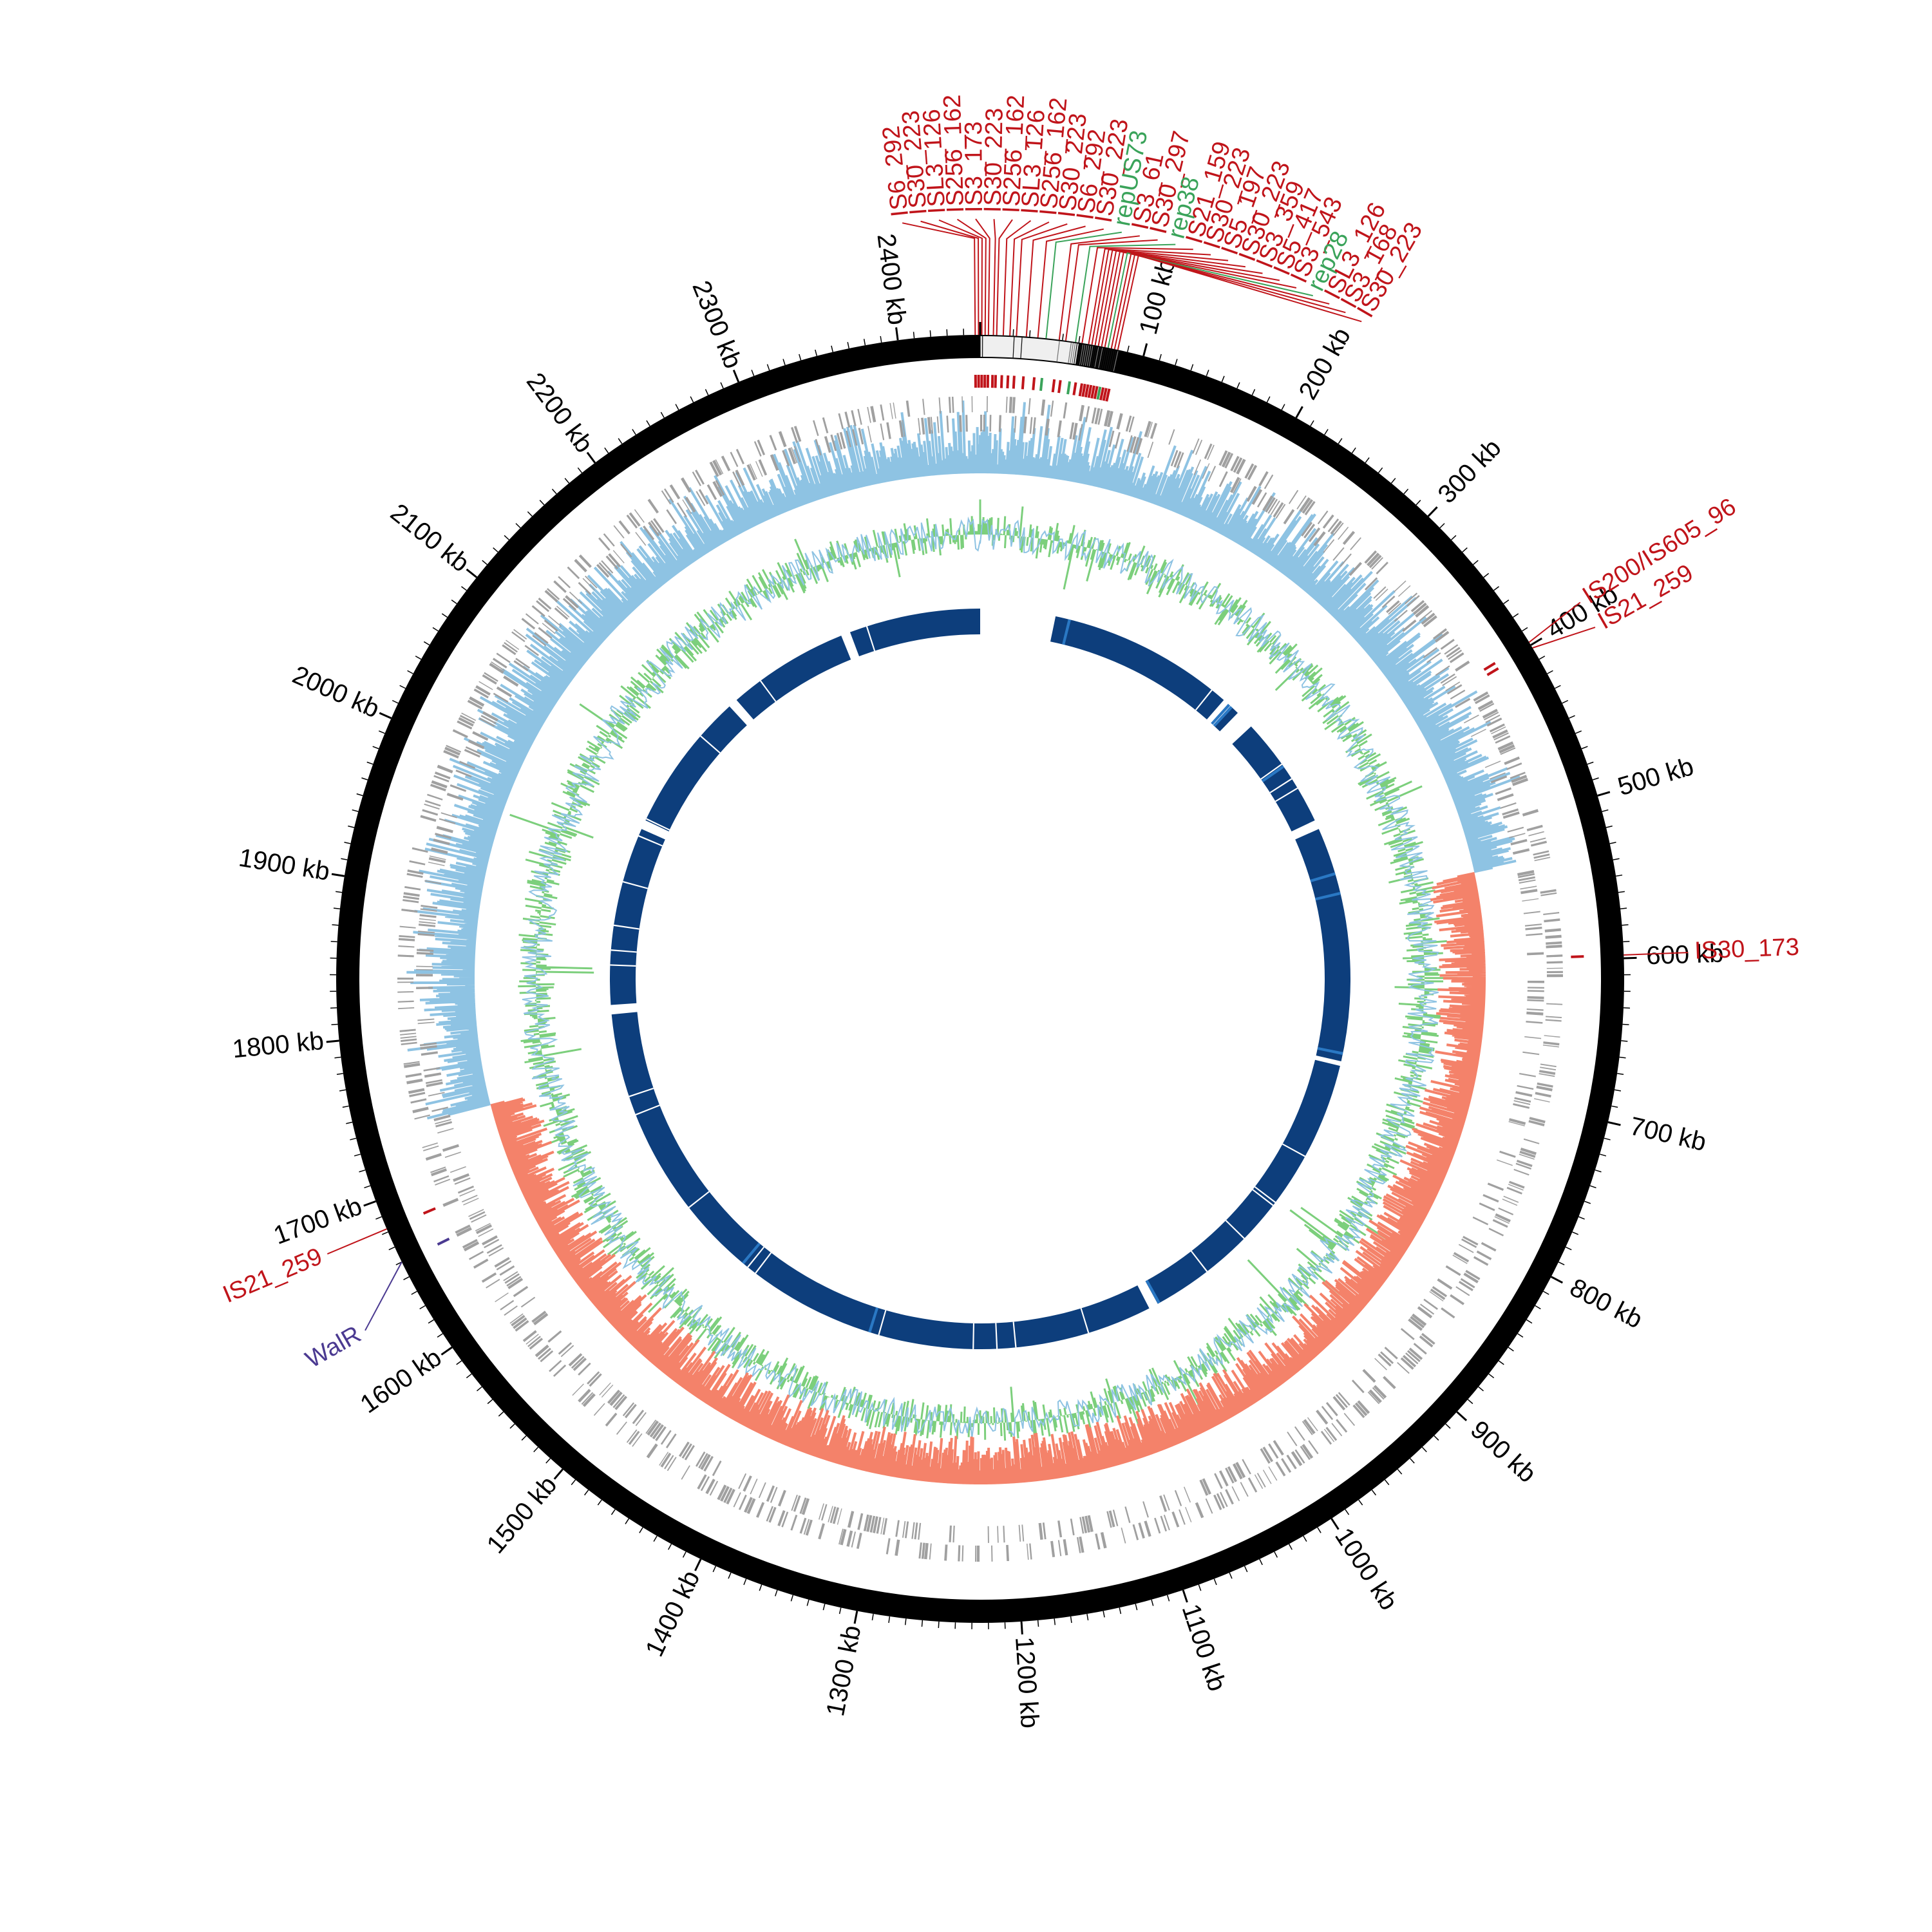 This screenshot has height=1932, width=1932. Describe the element at coordinates (522, 1515) in the screenshot. I see `scale-label: 1500 kb` at that location.